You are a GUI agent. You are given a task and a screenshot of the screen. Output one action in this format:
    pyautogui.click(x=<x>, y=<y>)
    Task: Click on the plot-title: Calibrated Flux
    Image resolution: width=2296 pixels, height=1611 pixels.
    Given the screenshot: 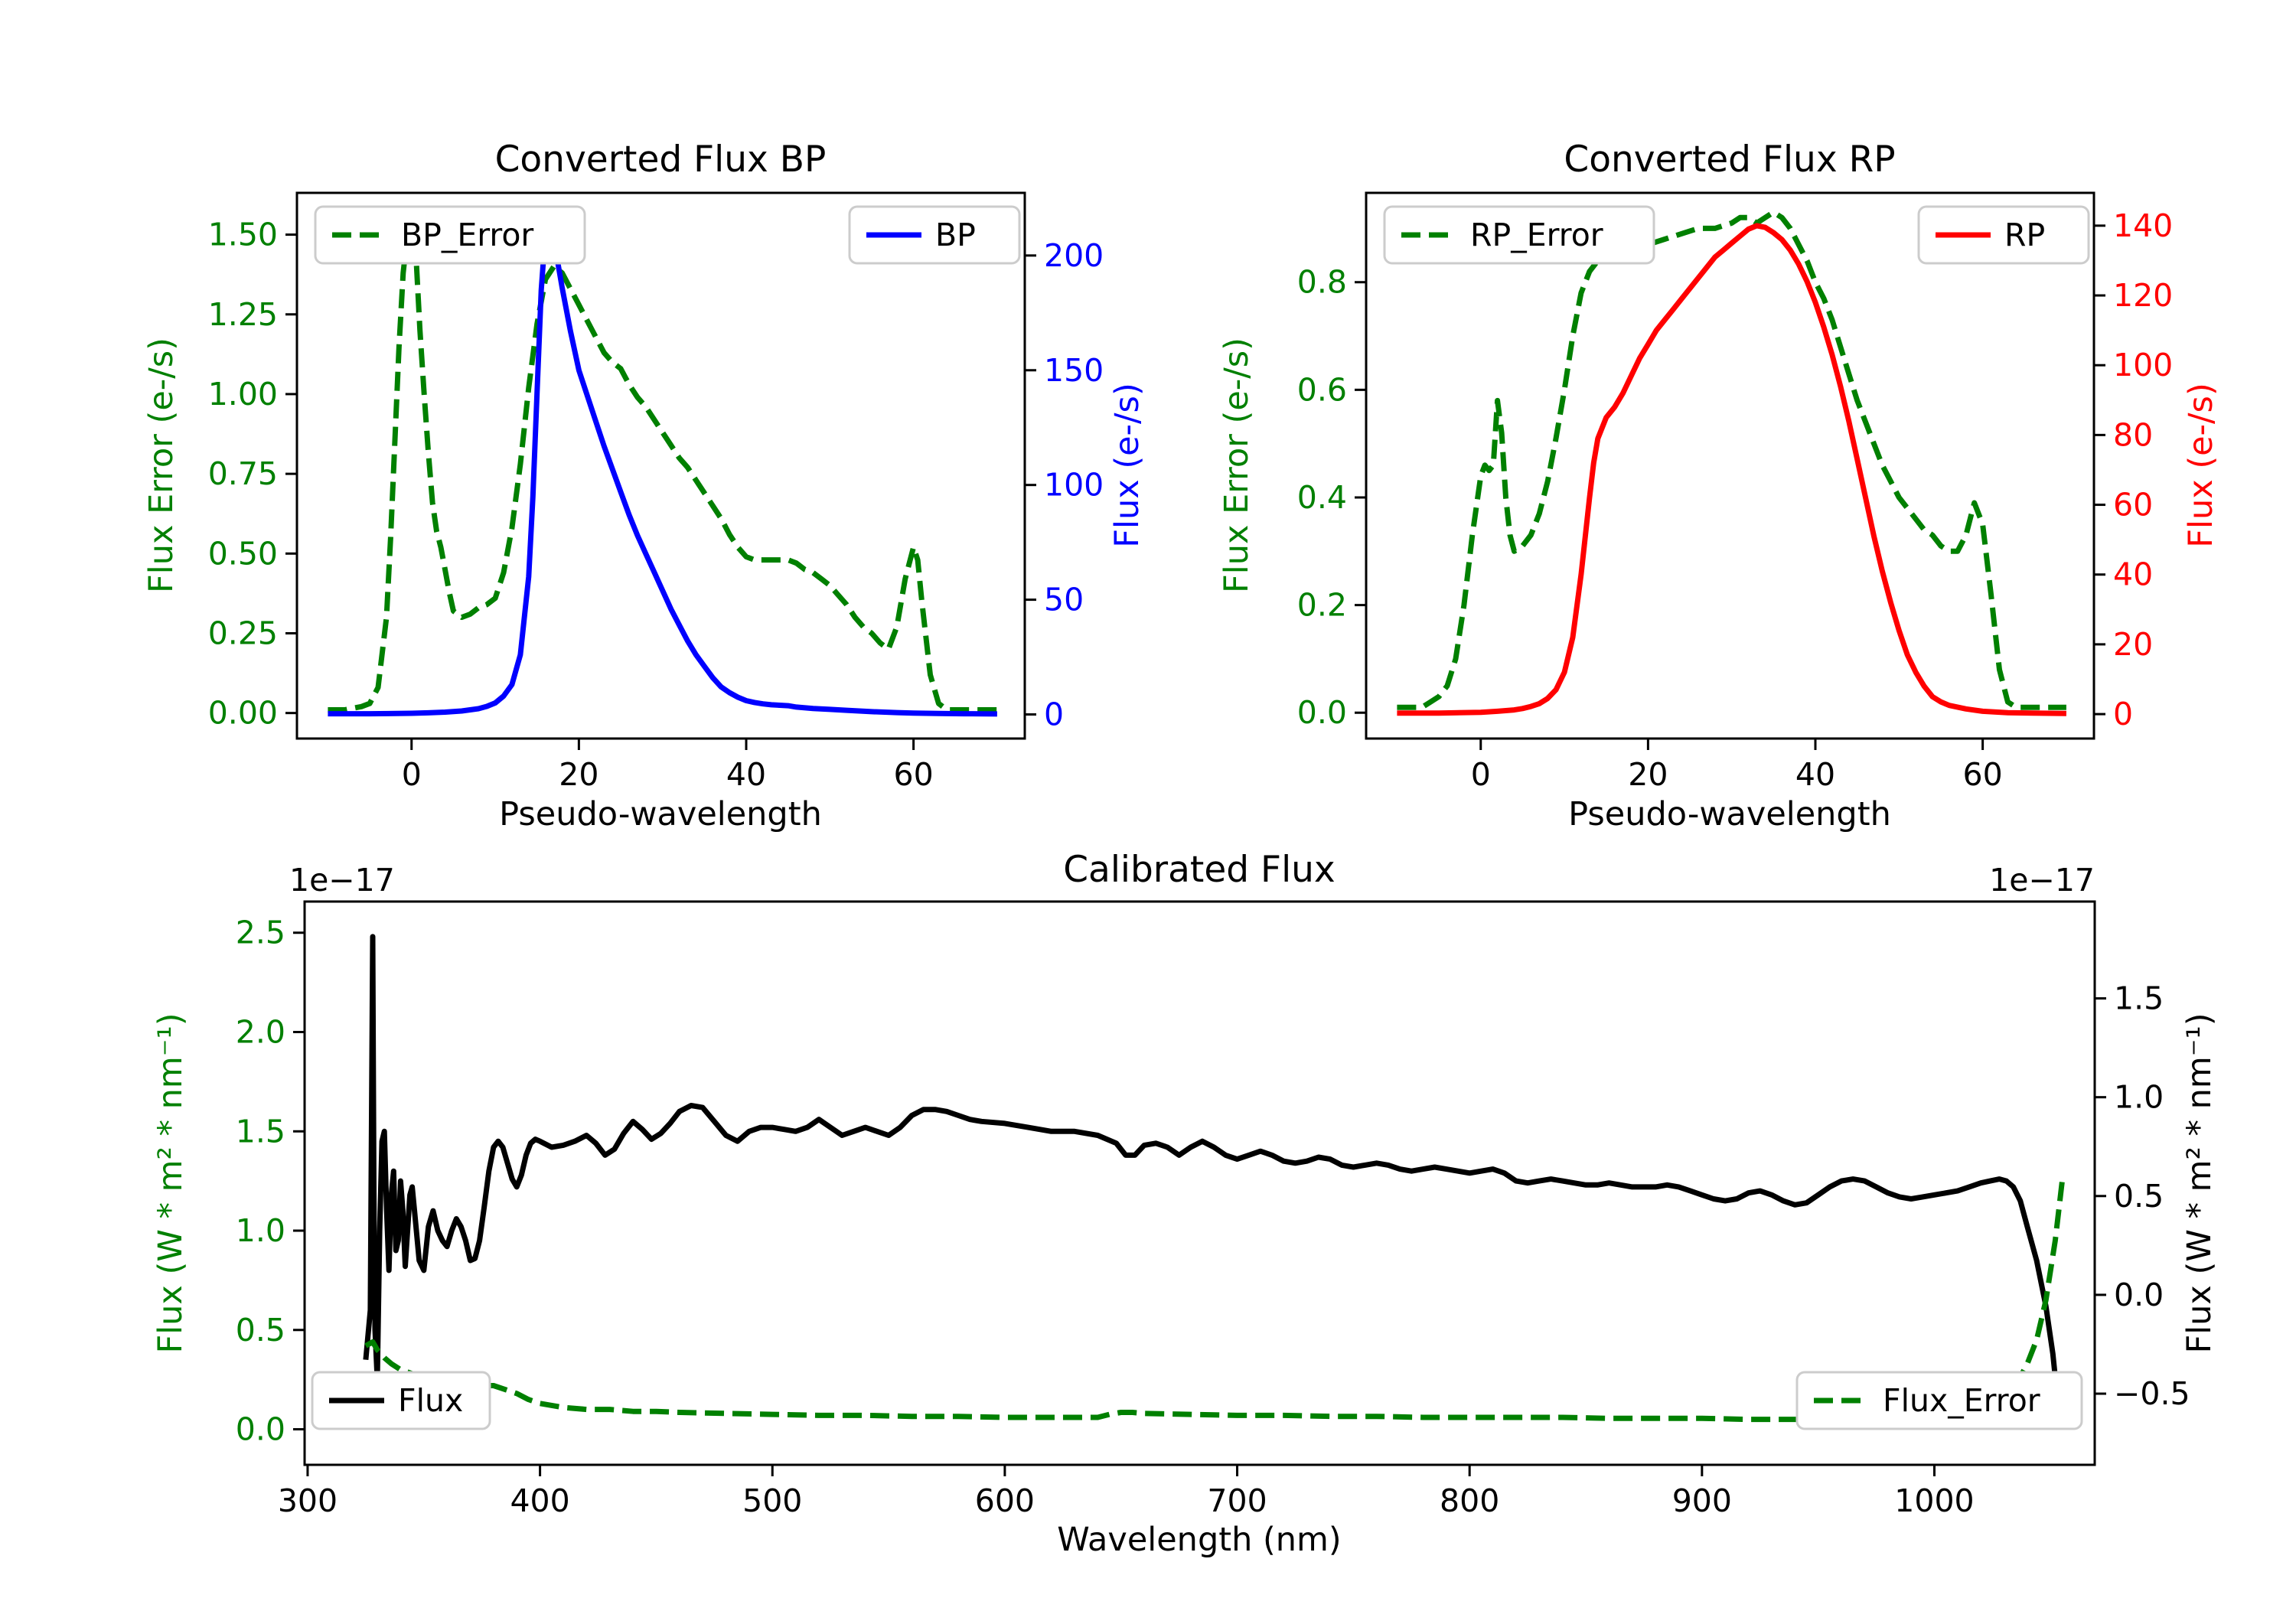 What is the action you would take?
    pyautogui.click(x=1199, y=870)
    